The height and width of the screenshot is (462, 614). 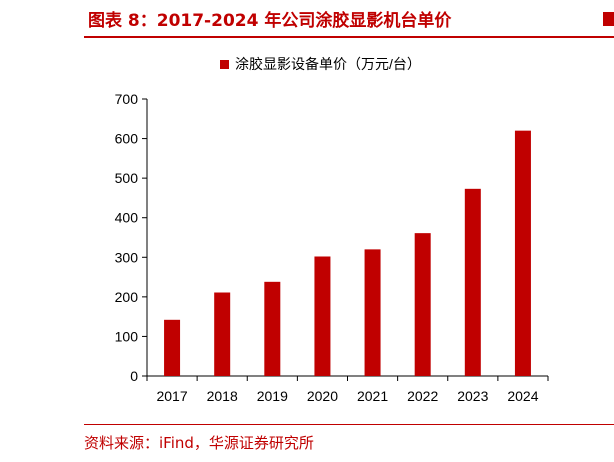 I want to click on title-divider, so click(x=349, y=37).